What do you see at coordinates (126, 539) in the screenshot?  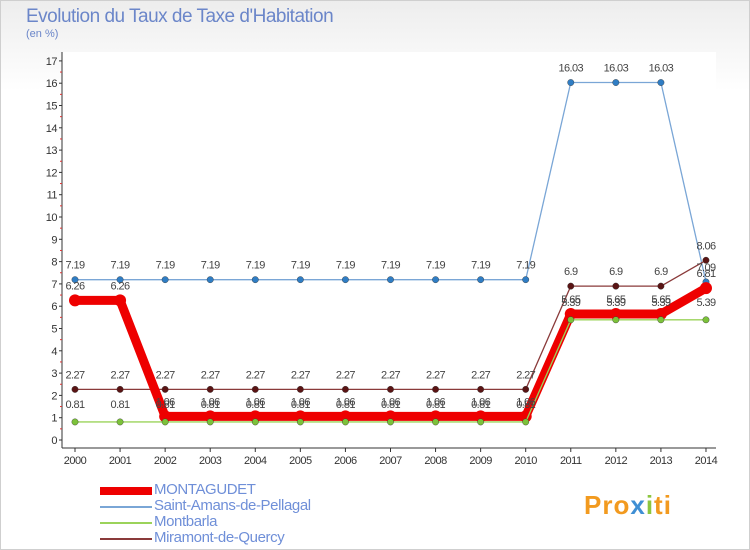 I see `legend-swatch-miramont` at bounding box center [126, 539].